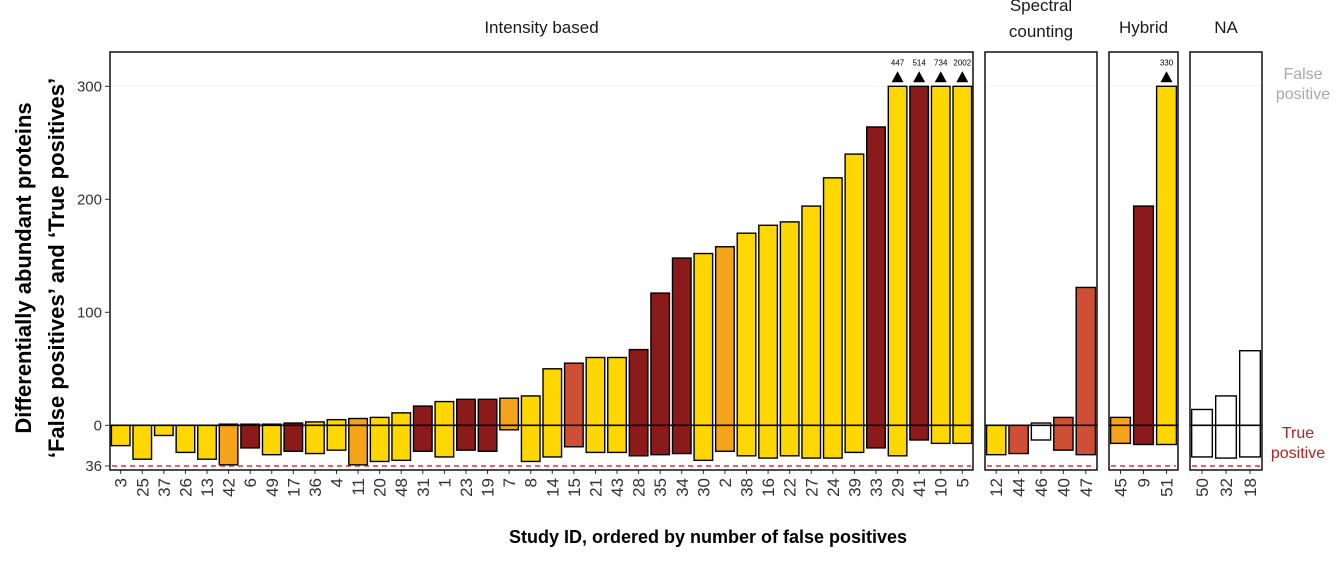 The height and width of the screenshot is (562, 1341). Describe the element at coordinates (488, 487) in the screenshot. I see `x-tick-label: 19` at that location.